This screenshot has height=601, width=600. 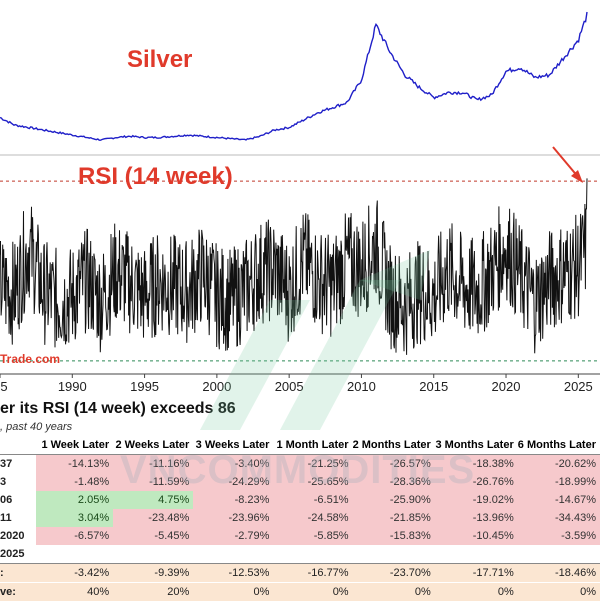 What do you see at coordinates (153, 482) in the screenshot?
I see `table-cell: -11.59%` at bounding box center [153, 482].